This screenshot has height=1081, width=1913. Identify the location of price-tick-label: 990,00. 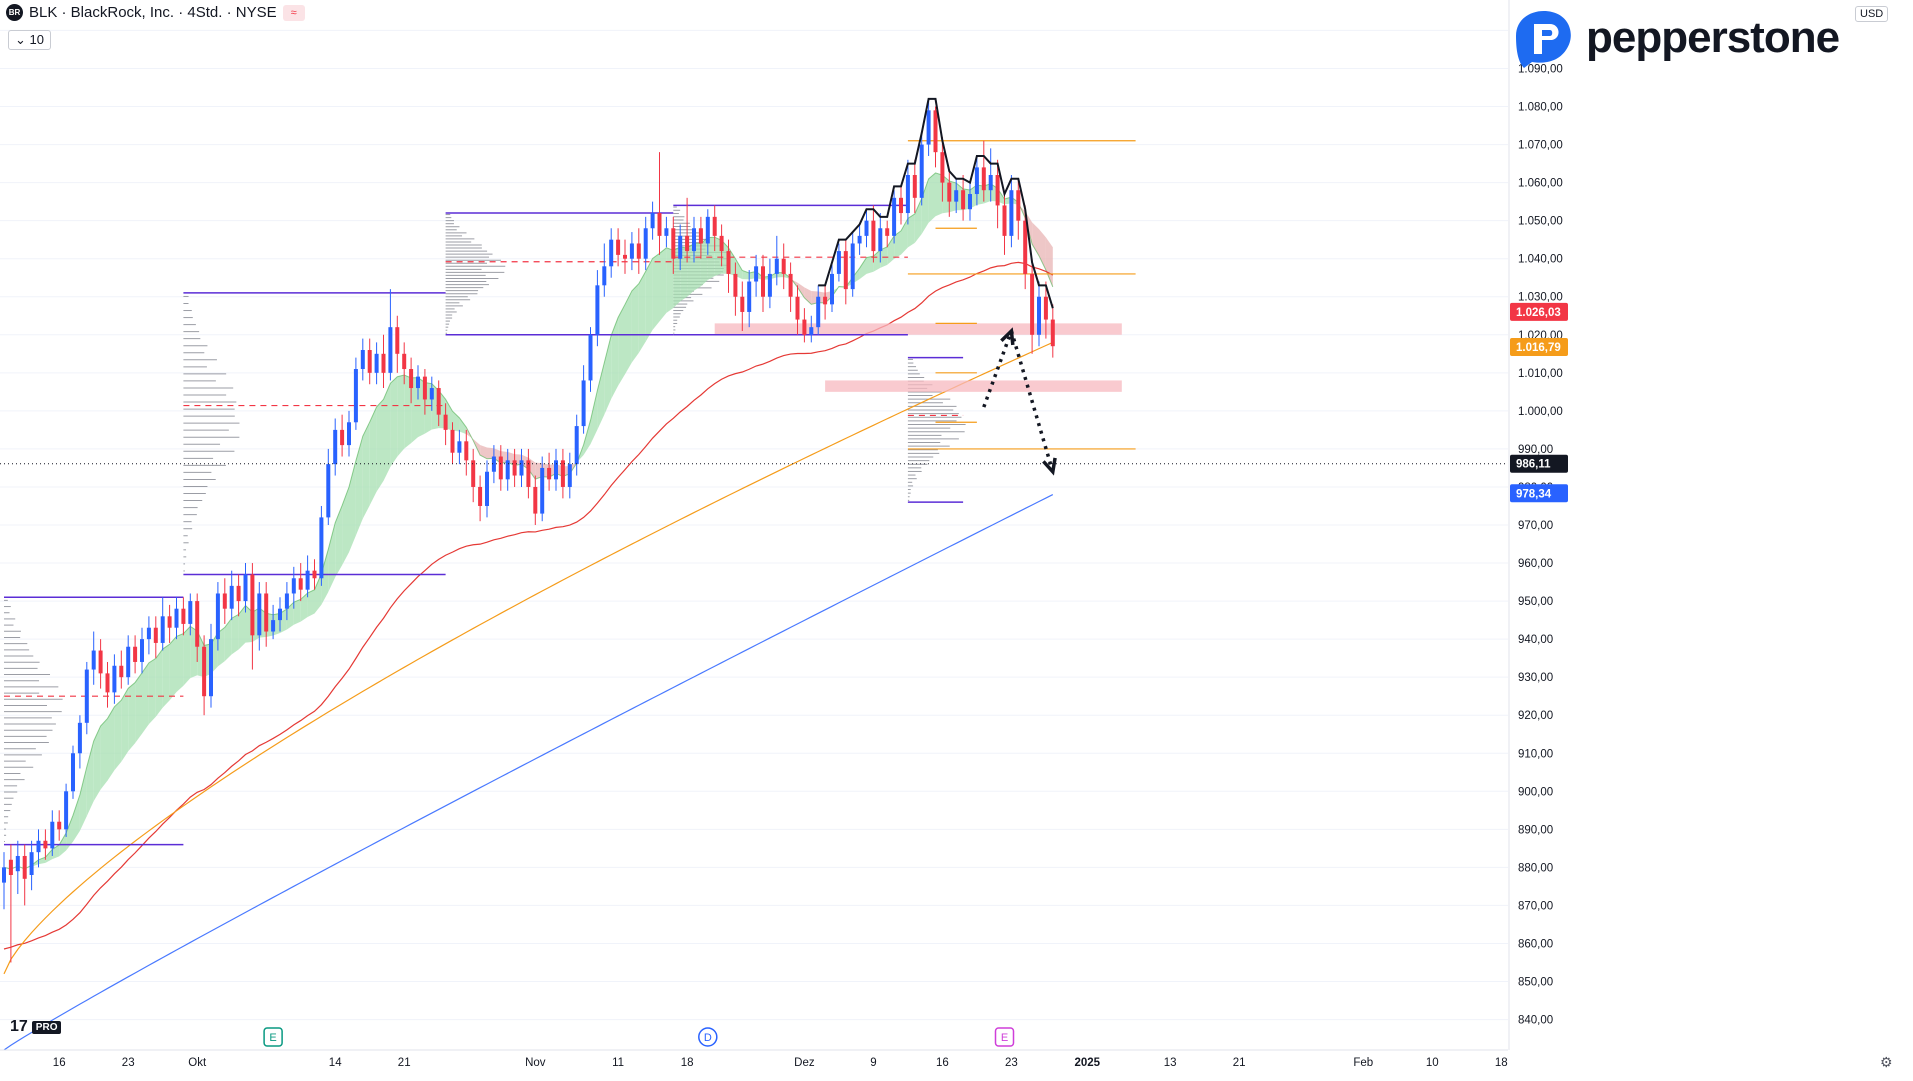
(1535, 450).